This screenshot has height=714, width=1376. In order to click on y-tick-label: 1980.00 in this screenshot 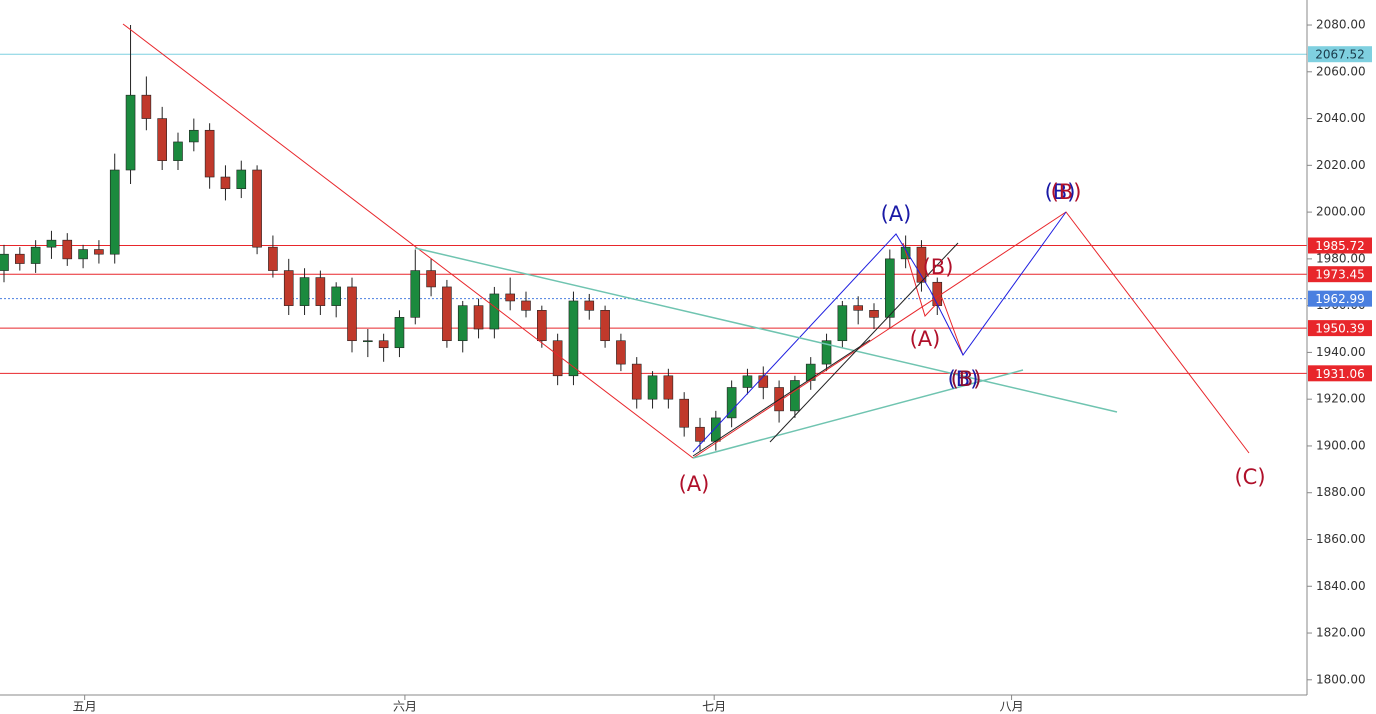, I will do `click(1341, 258)`.